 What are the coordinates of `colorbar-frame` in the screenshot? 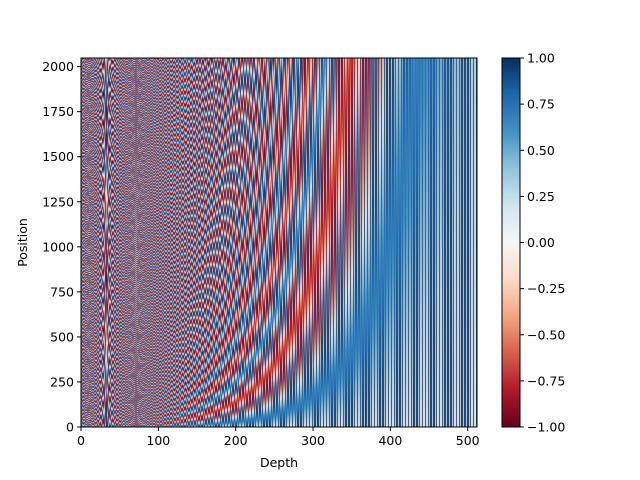 It's located at (511, 242).